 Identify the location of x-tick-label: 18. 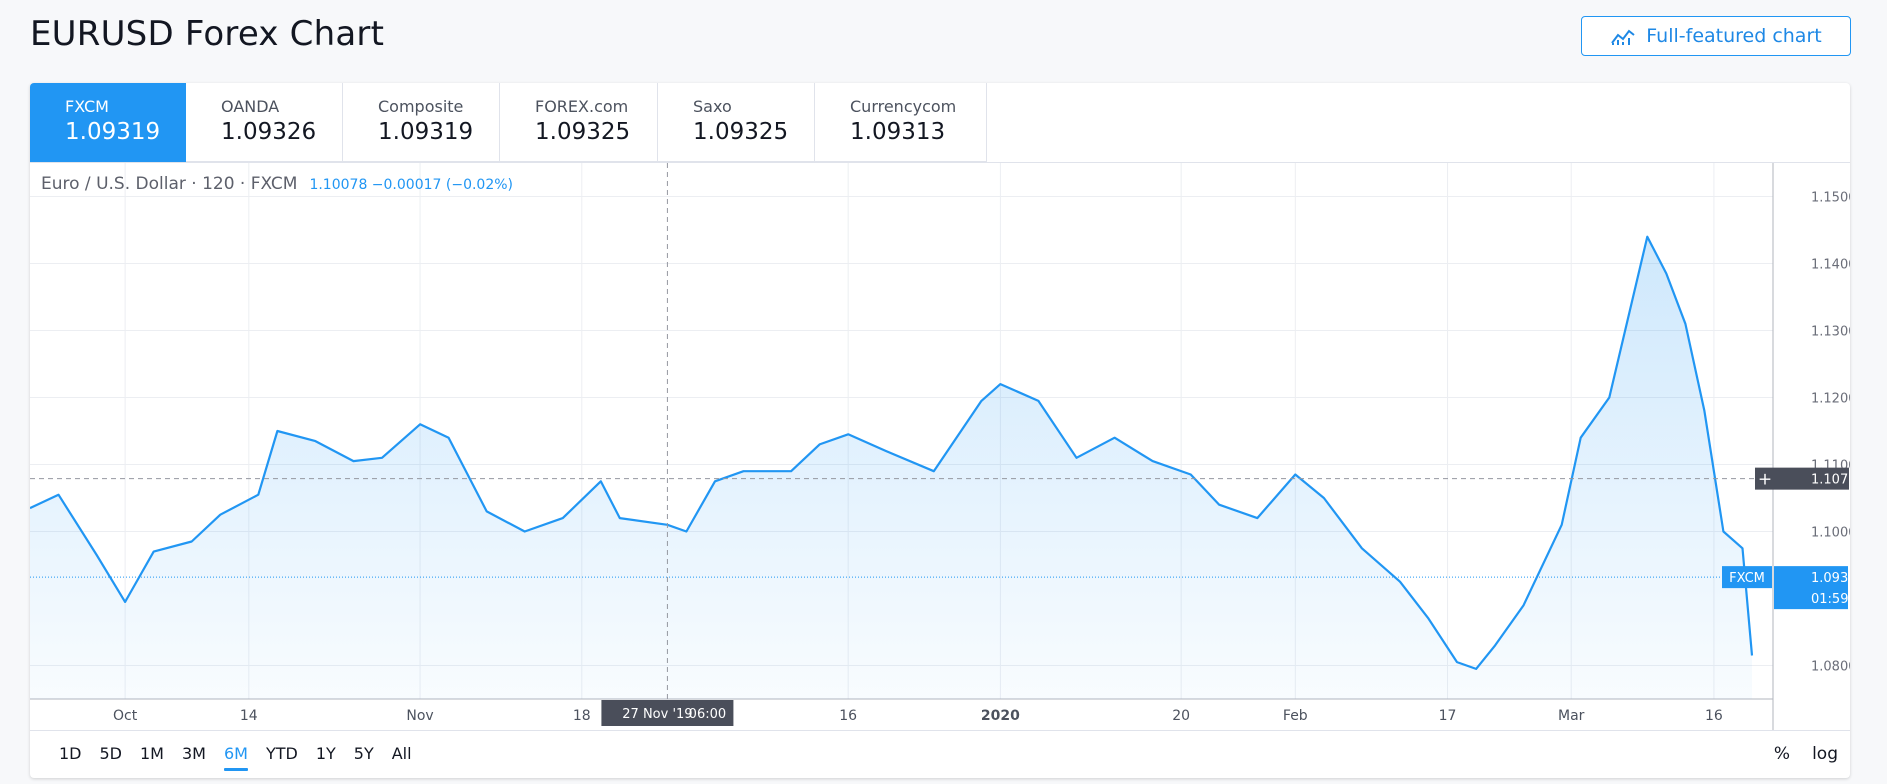
(582, 716).